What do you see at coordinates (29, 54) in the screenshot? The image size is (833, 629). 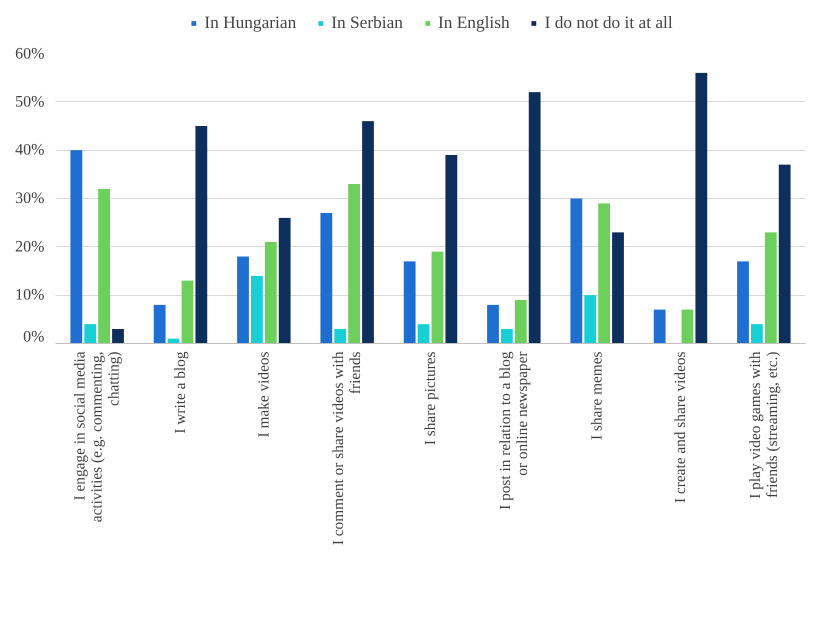 I see `y-tick-label: 60%` at bounding box center [29, 54].